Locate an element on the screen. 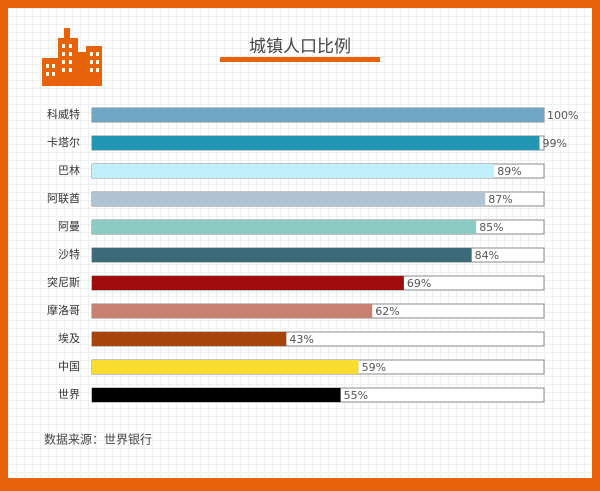  title-underline is located at coordinates (300, 59).